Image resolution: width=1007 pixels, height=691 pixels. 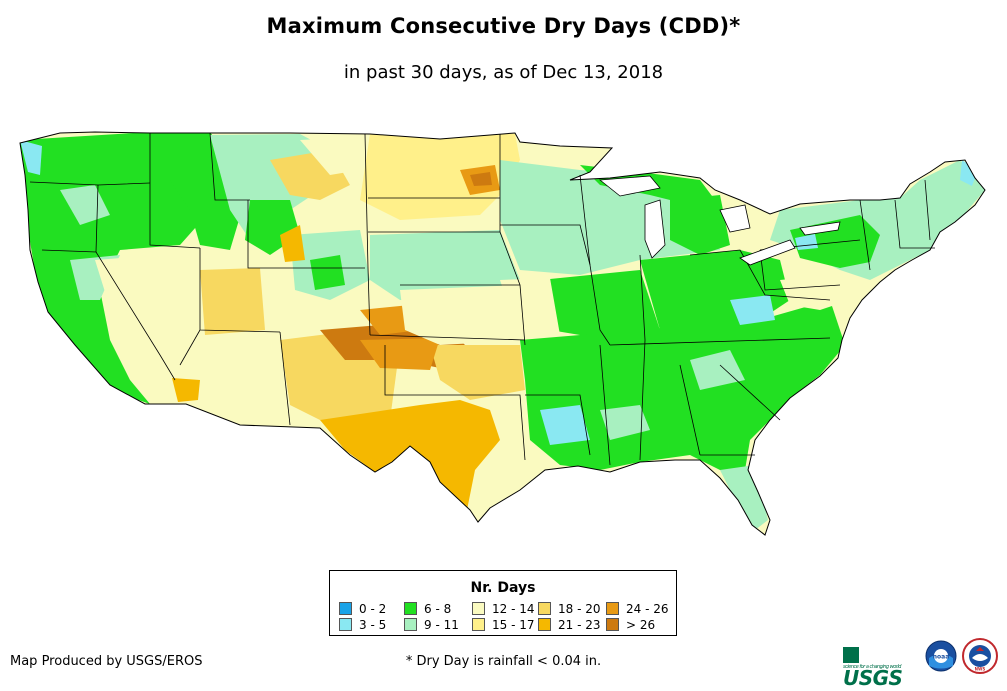 What do you see at coordinates (647, 609) in the screenshot?
I see `legend-label: 24 - 26` at bounding box center [647, 609].